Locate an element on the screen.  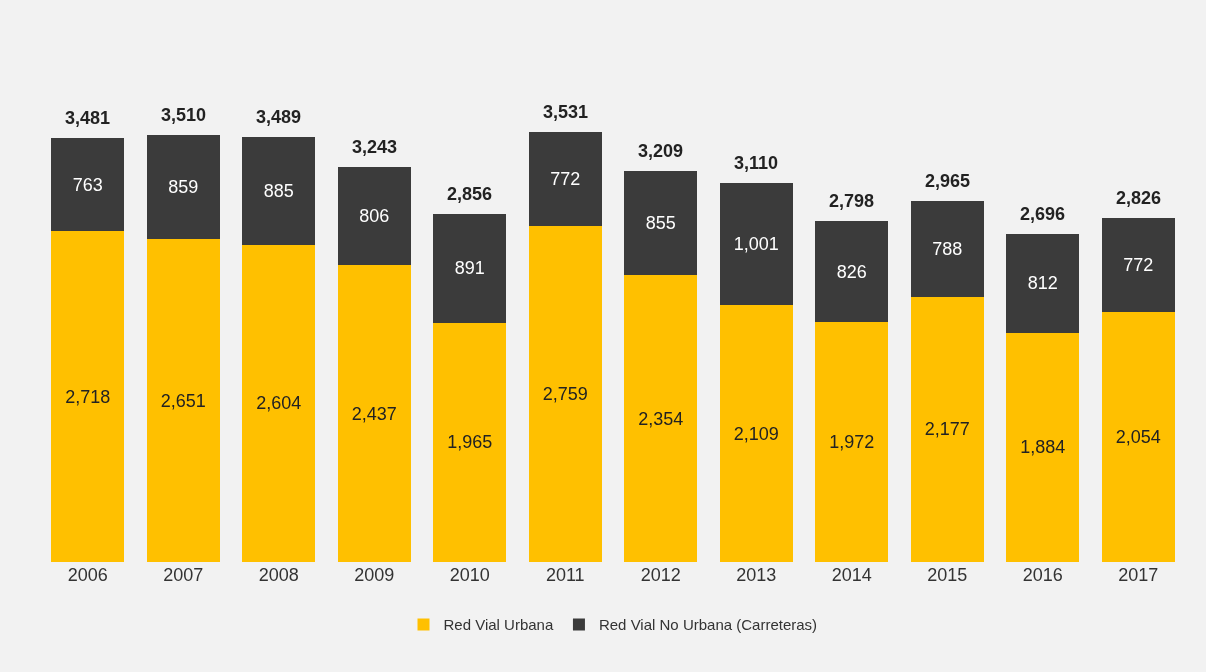
total-label: 3,209 is located at coordinates (661, 151).